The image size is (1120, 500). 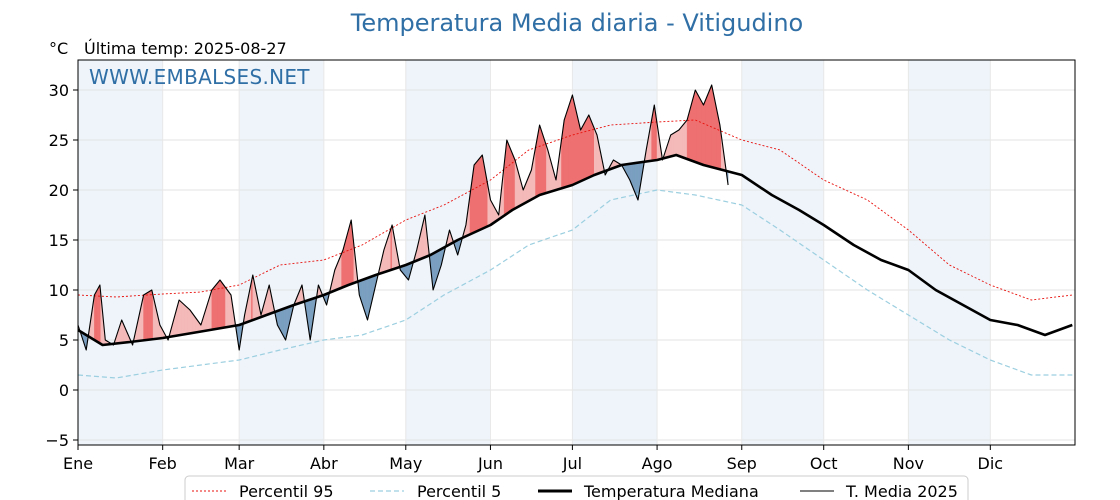 I want to click on last-temp-label: Última temp: 2025-08-27, so click(x=185, y=48).